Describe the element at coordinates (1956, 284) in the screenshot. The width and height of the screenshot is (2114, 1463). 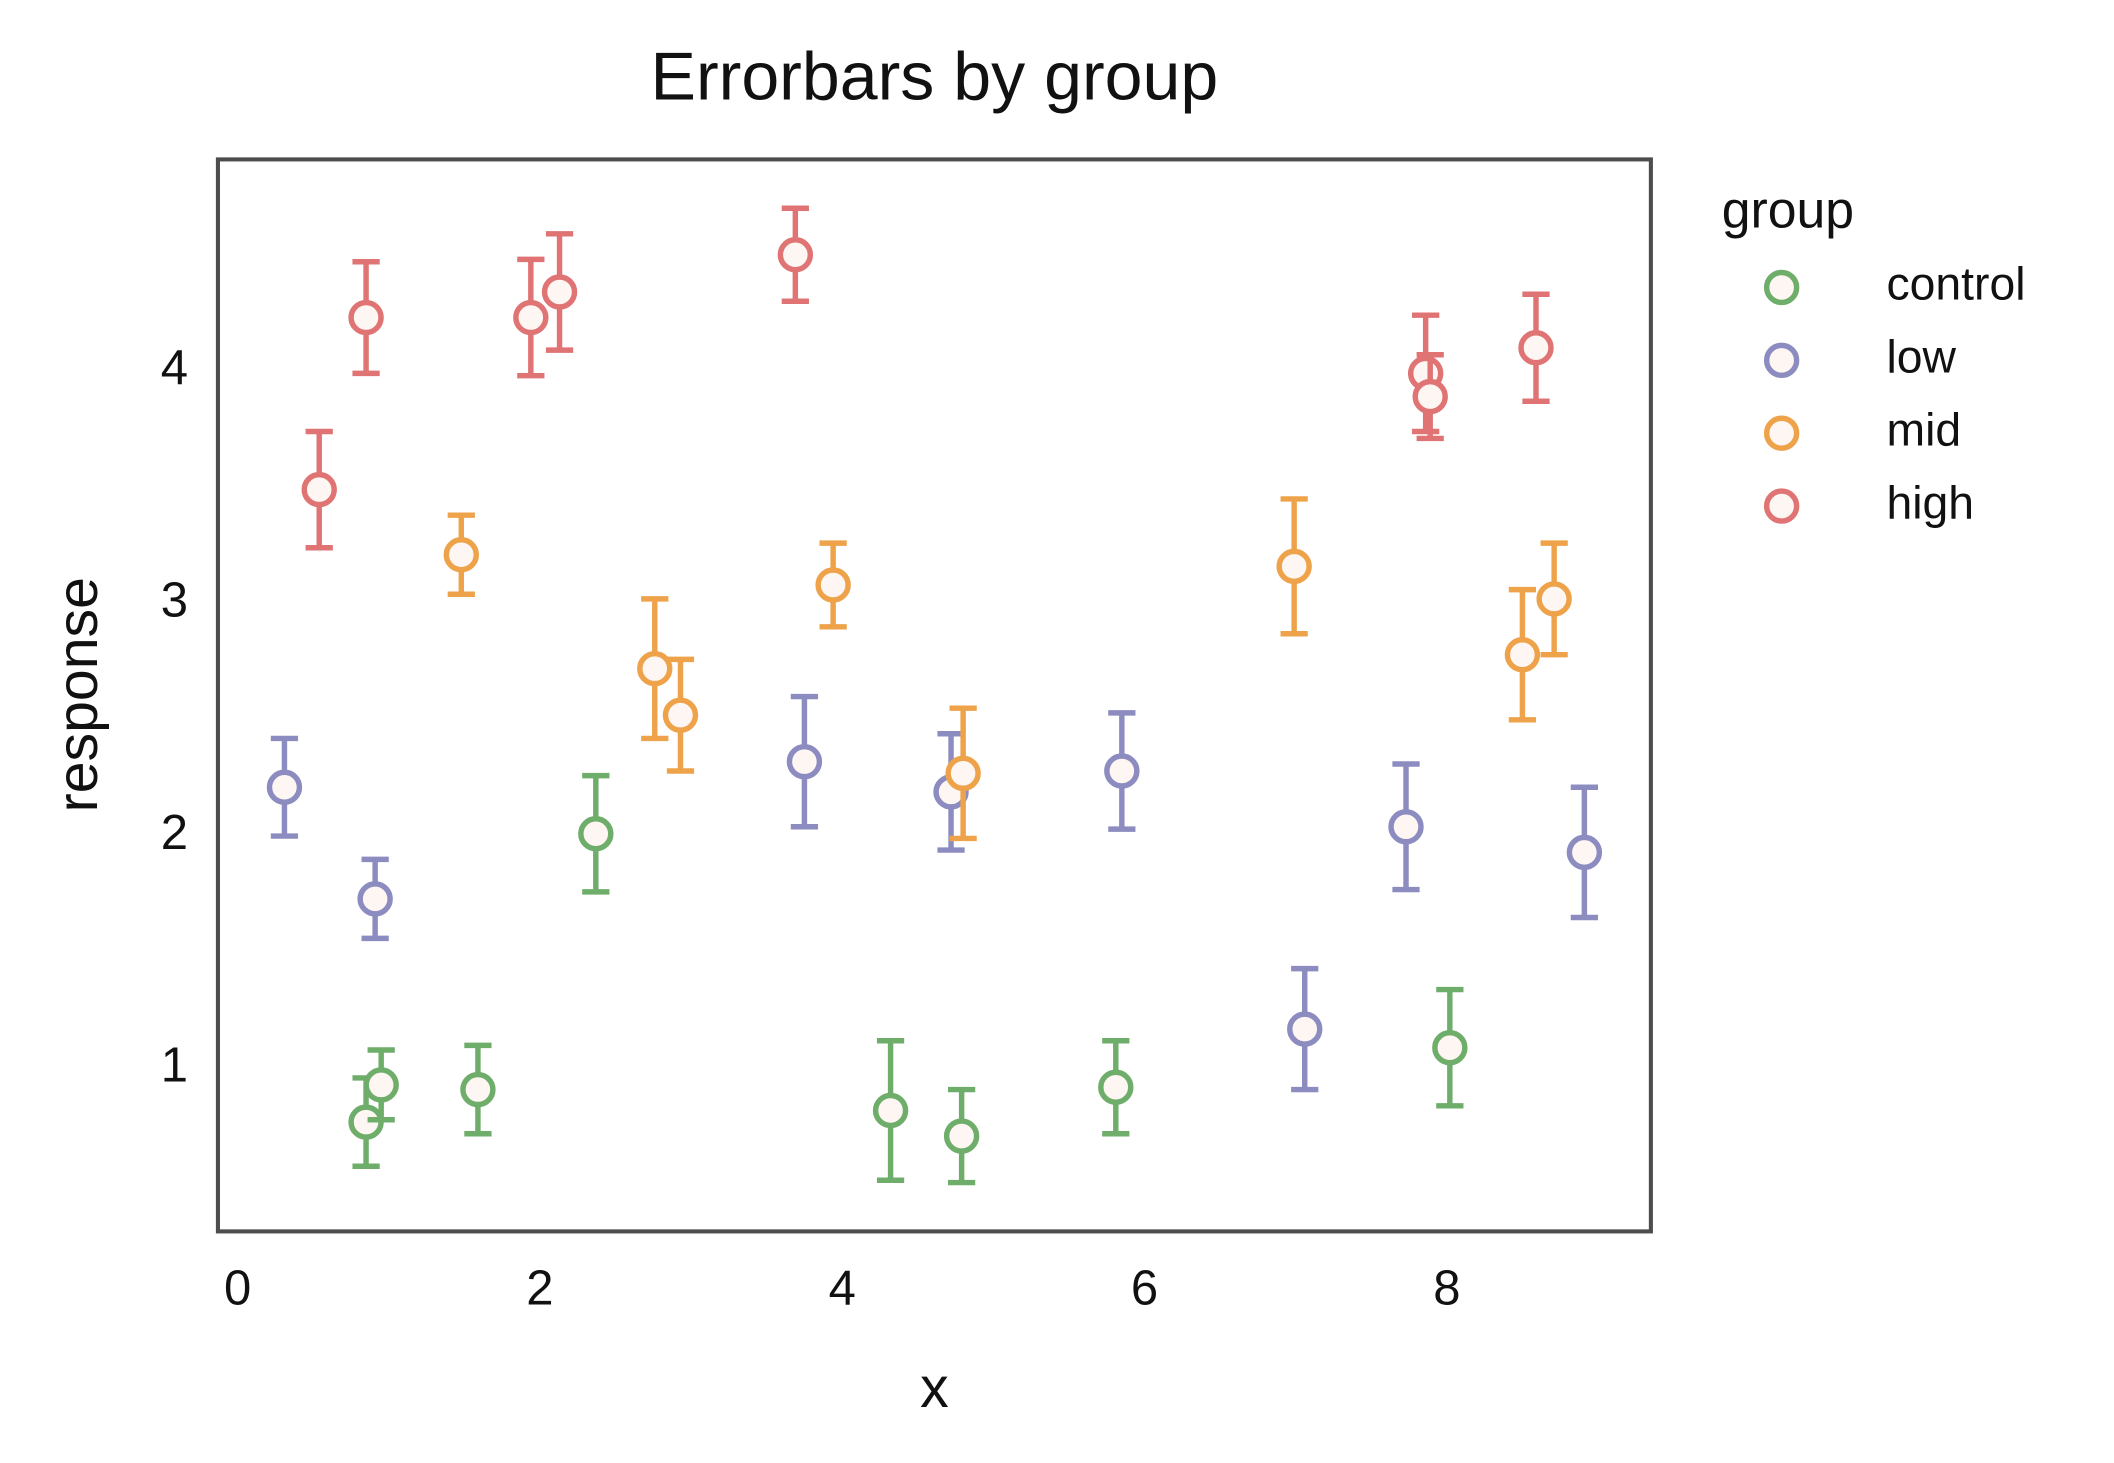
I see `legend-label: control` at that location.